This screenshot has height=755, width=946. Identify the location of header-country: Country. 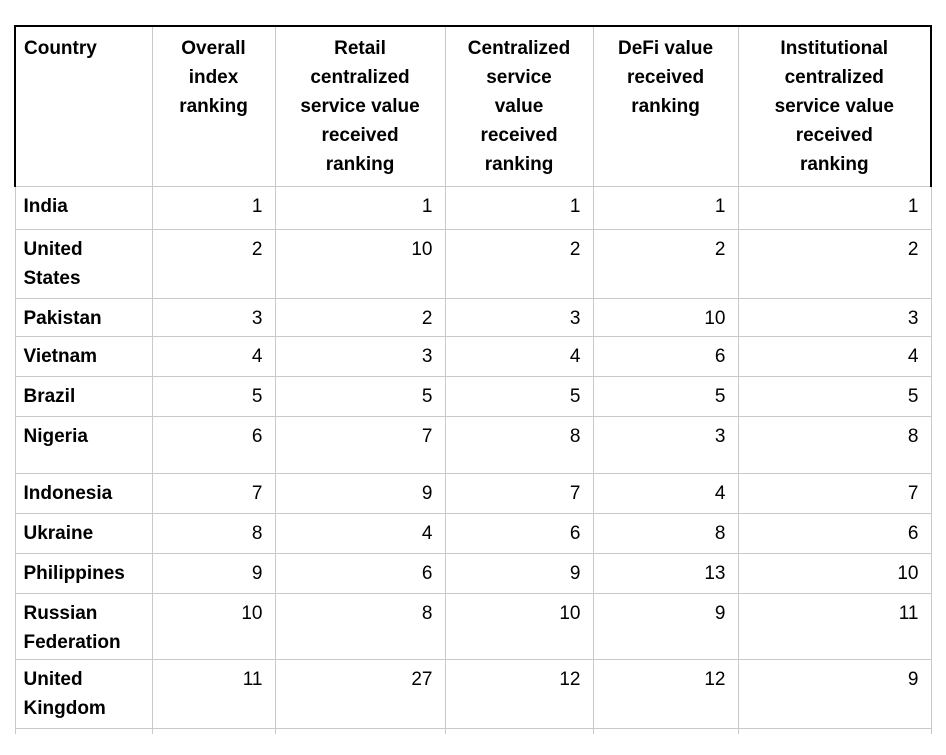
(83, 106).